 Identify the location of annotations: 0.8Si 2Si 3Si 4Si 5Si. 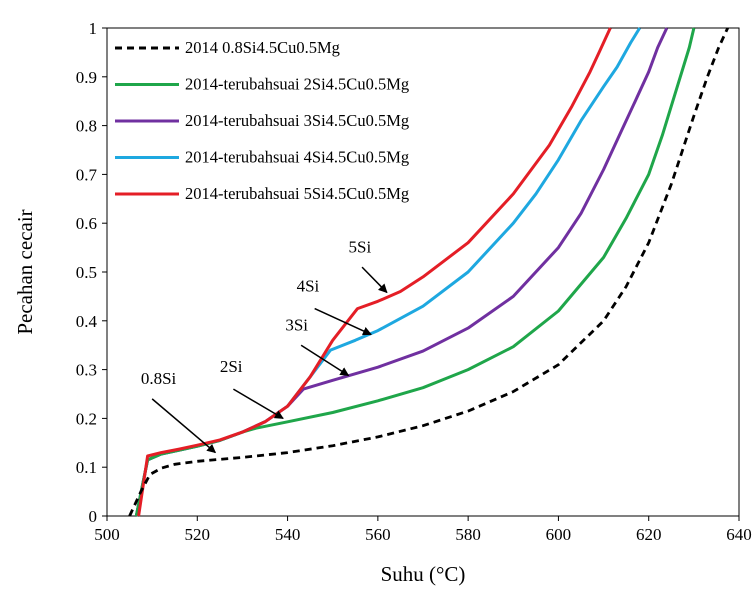
(264, 345).